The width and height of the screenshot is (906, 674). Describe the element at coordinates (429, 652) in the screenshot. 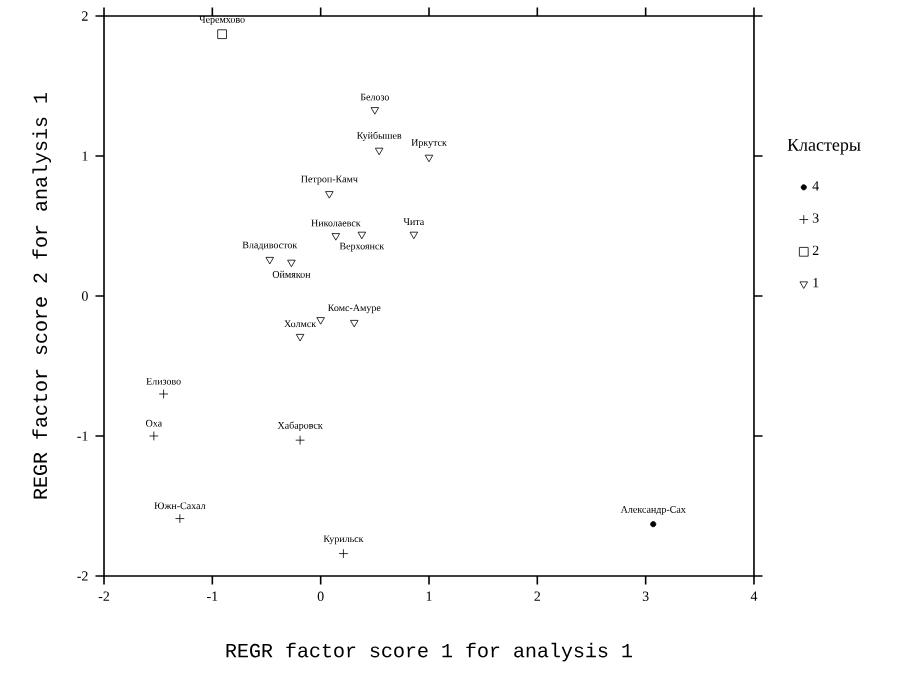

I see `x-axis-title: REGR factor score 1 for analysis 1` at that location.